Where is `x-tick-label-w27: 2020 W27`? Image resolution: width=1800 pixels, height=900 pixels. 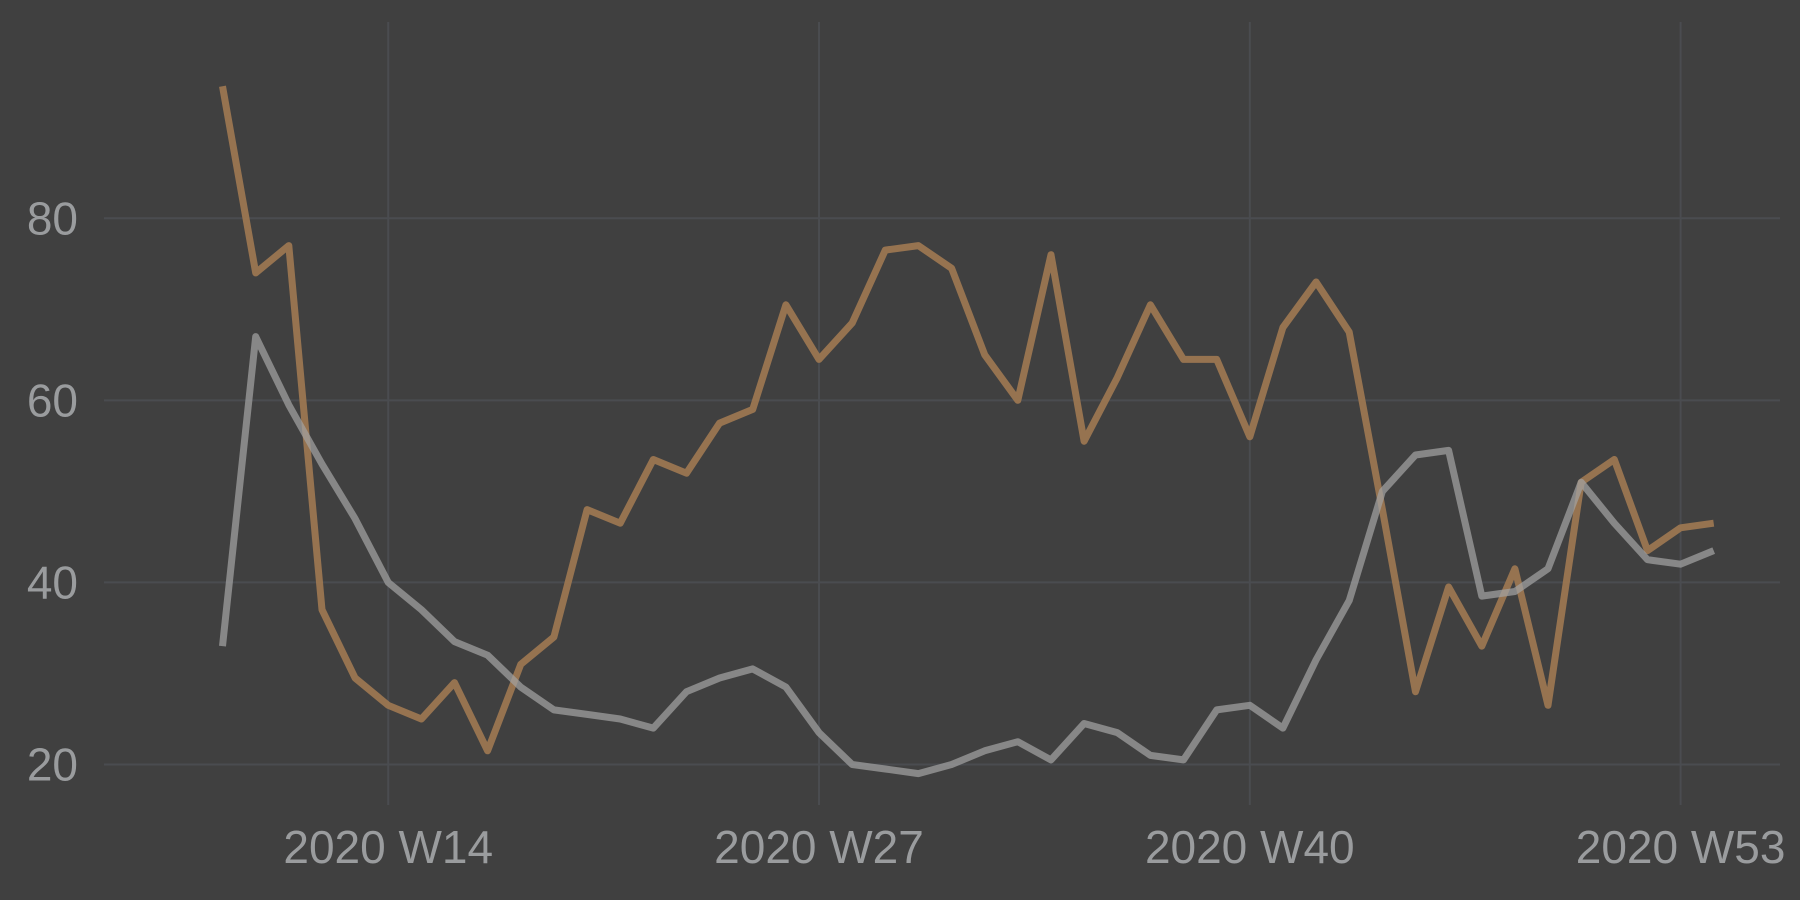
x-tick-label-w27: 2020 W27 is located at coordinates (819, 847).